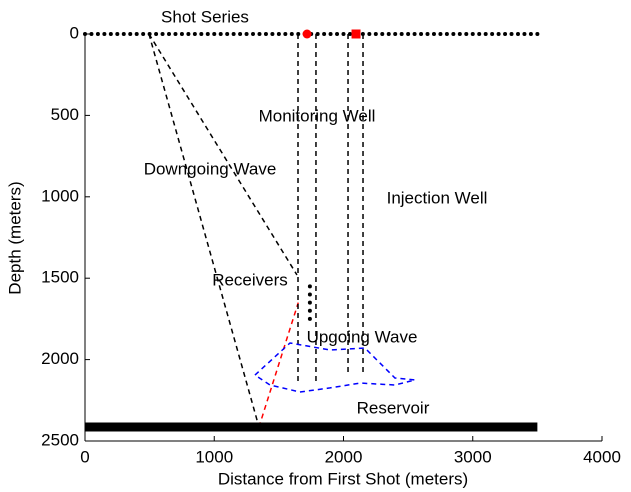 The width and height of the screenshot is (631, 492). Describe the element at coordinates (205, 16) in the screenshot. I see `annotation: Shot Series` at that location.